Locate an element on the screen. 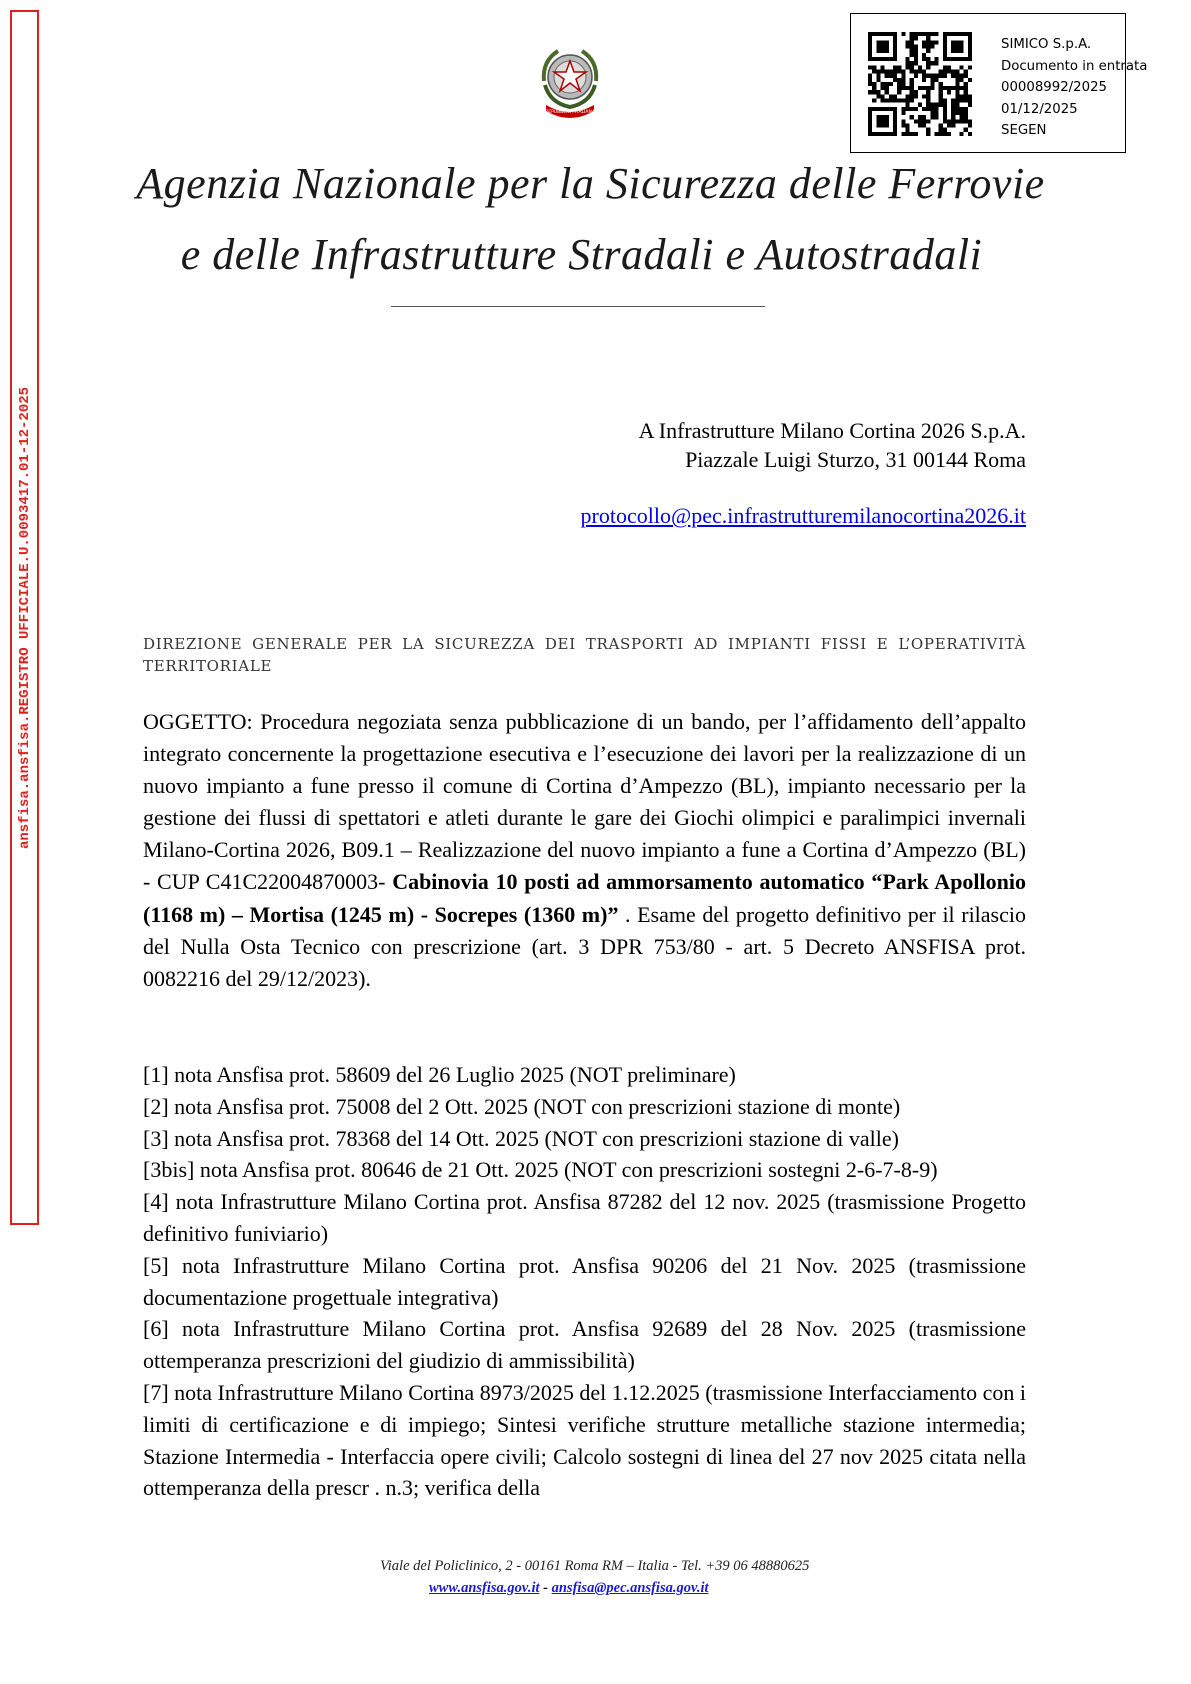 This screenshot has width=1191, height=1684. protocol-line: Documento in entrata is located at coordinates (1074, 66).